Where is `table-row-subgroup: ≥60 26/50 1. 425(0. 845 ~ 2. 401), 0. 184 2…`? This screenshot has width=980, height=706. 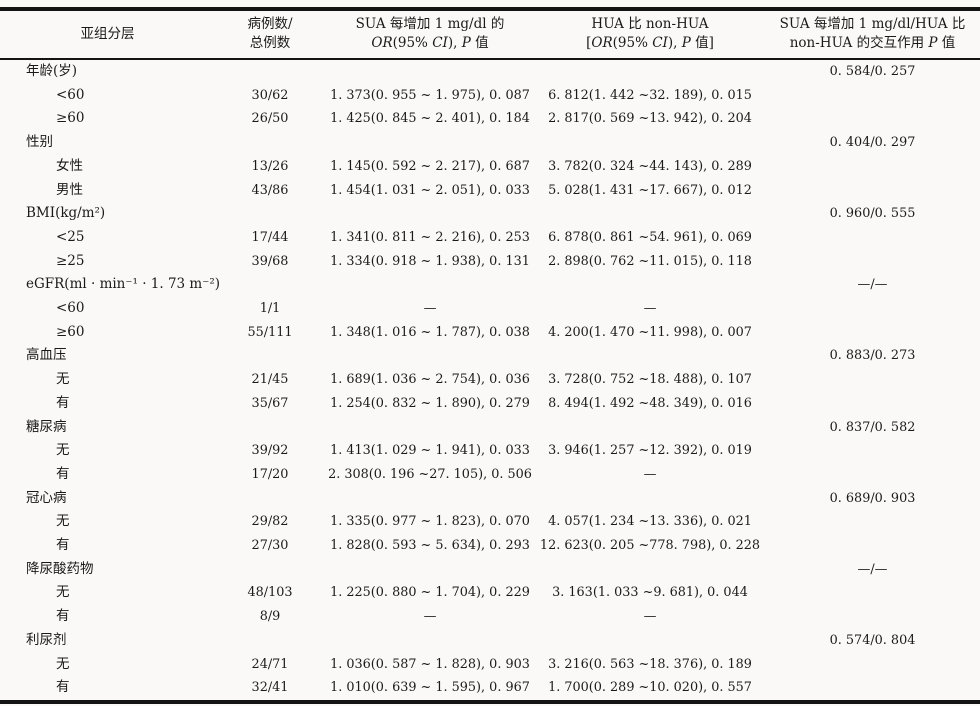 table-row-subgroup: ≥60 26/50 1. 425(0. 845 ~ 2. 401), 0. 184 2… is located at coordinates (490, 119).